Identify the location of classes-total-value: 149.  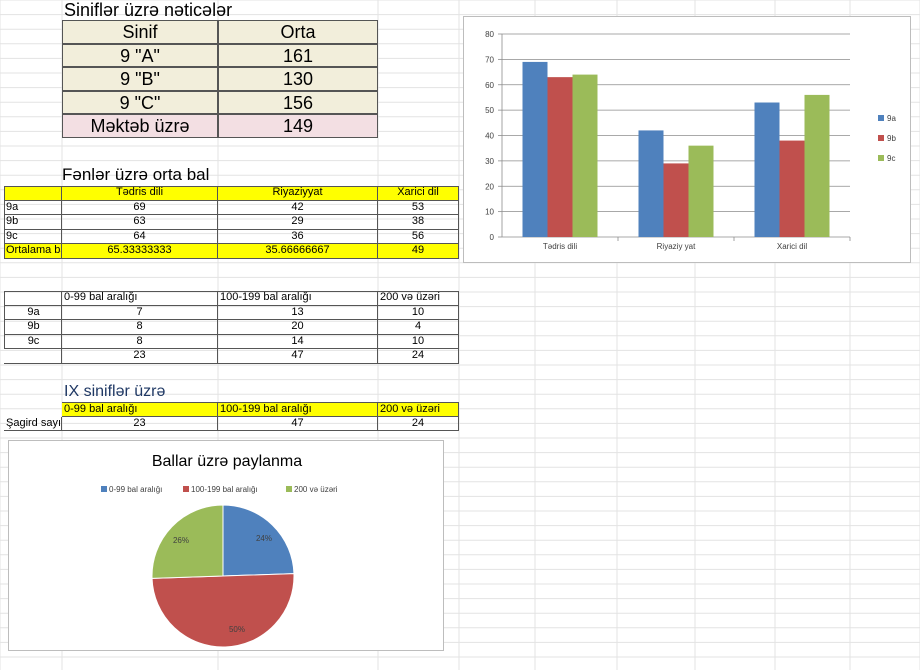
(298, 126).